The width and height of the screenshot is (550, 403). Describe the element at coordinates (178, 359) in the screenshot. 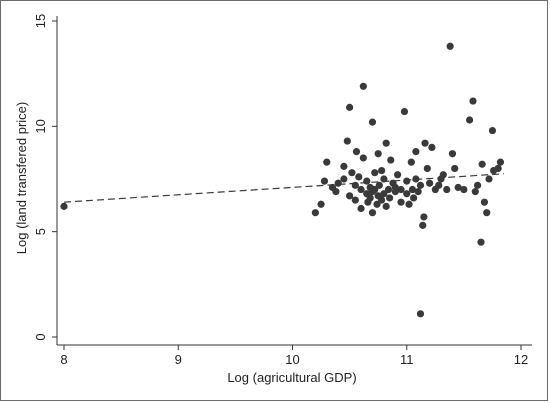

I see `x-tick-label: 9` at that location.